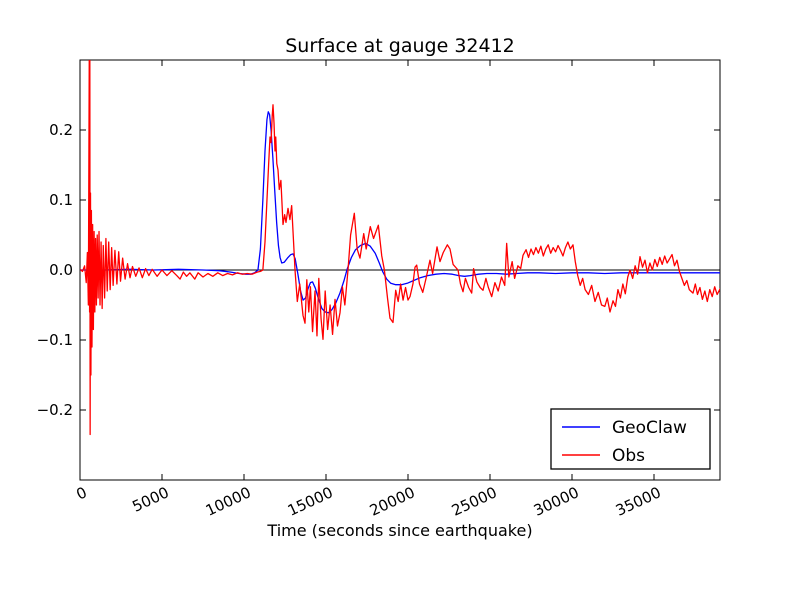 The width and height of the screenshot is (800, 600). What do you see at coordinates (400, 46) in the screenshot?
I see `chart-title: Surface at gauge 32412` at bounding box center [400, 46].